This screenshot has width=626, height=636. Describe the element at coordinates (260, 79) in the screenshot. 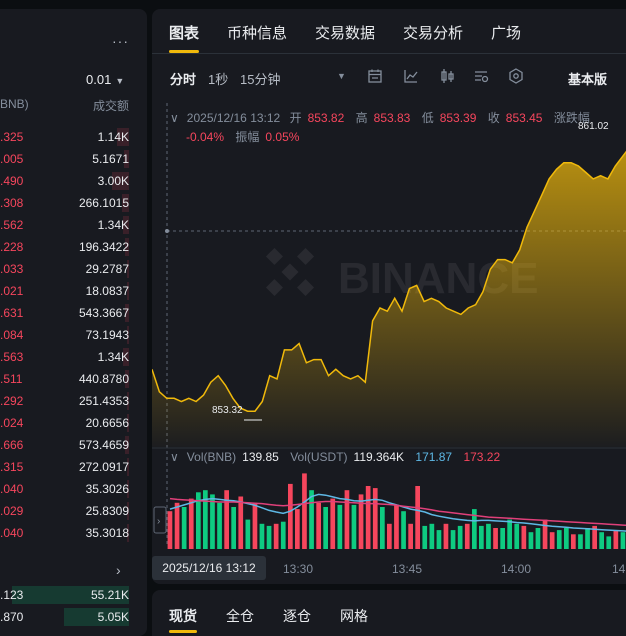

I see `interval-15m-button: 15分钟` at that location.